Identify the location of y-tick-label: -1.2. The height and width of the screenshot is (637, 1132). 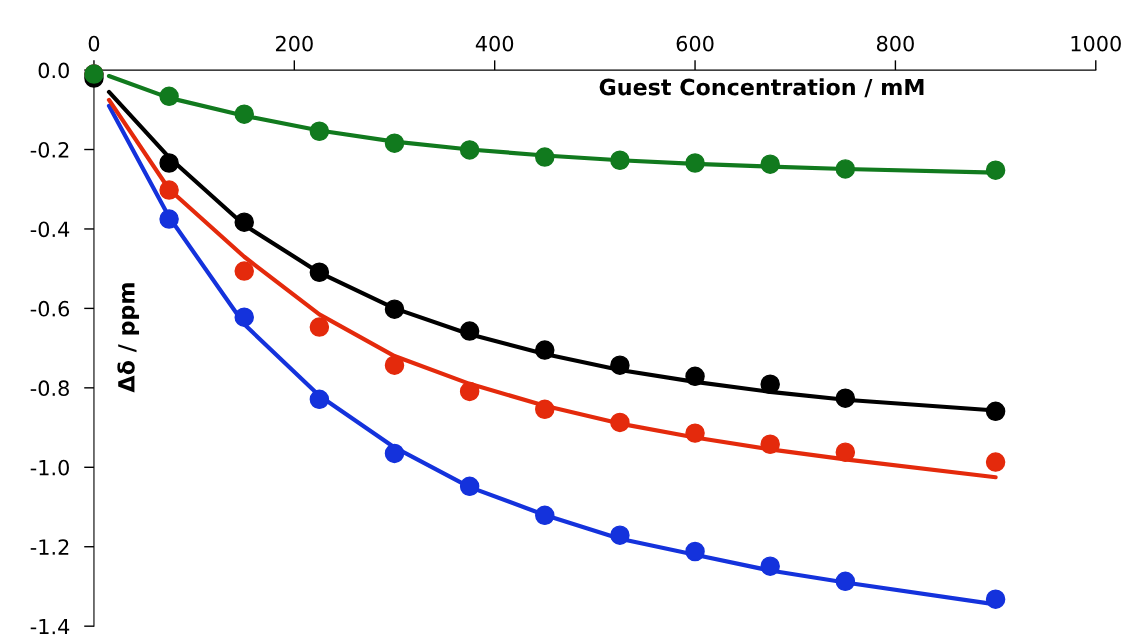
(49, 547).